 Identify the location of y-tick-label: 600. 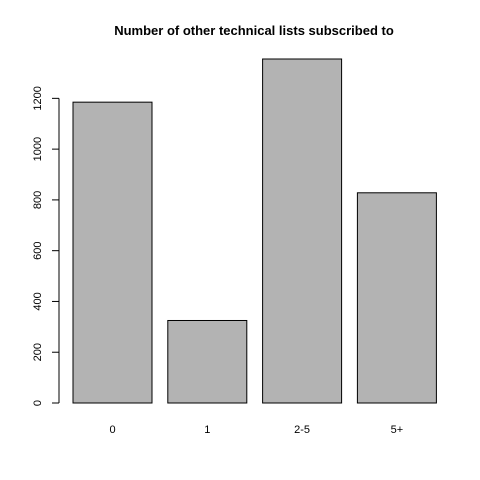
(38, 250).